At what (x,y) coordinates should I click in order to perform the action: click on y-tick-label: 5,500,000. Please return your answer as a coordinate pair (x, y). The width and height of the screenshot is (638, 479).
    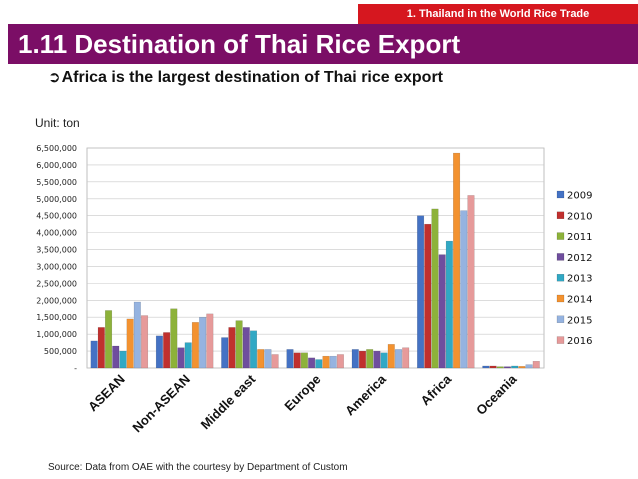
    Looking at the image, I should click on (56, 182).